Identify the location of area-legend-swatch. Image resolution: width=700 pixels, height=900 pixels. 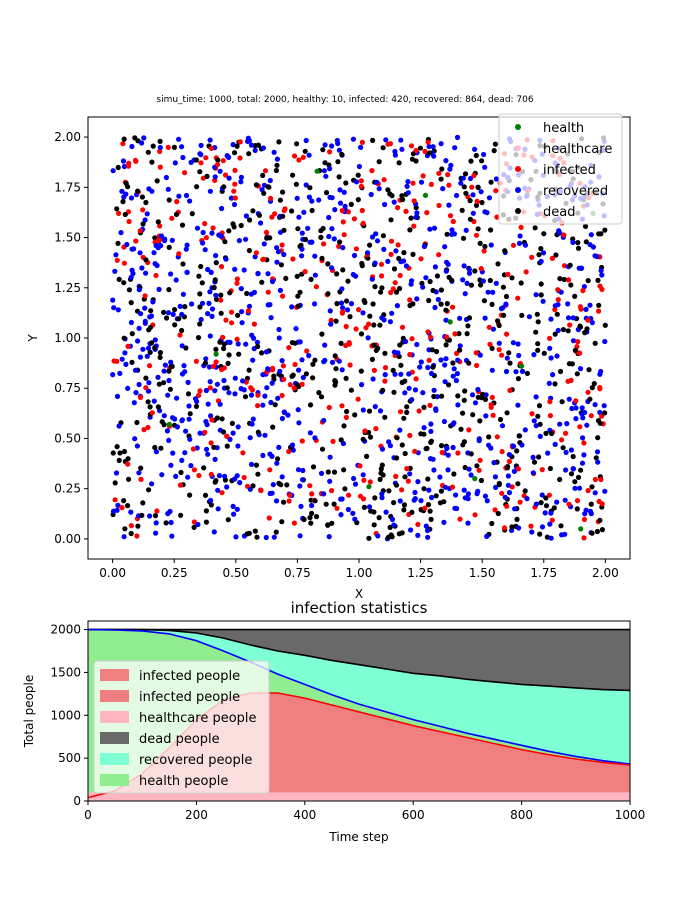
(114, 696).